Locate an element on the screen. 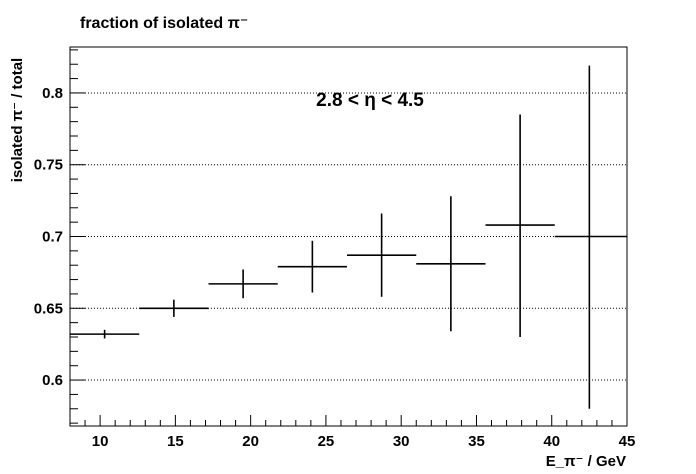  y-tick-label: 0.65 is located at coordinates (48, 308).